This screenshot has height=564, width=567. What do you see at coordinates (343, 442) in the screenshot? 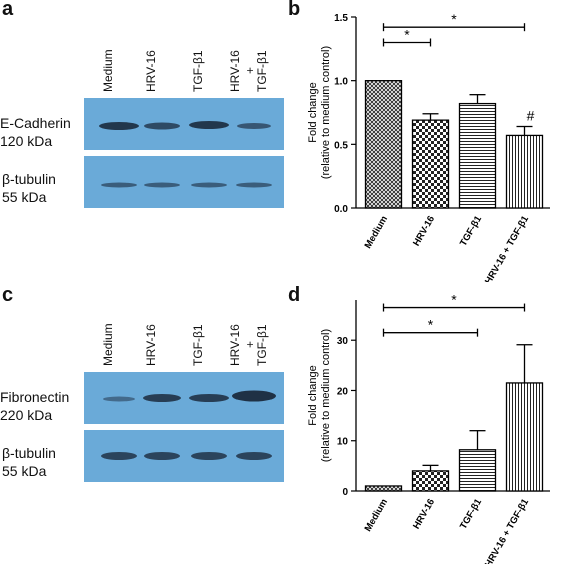
I see `y-tick-label: 10` at bounding box center [343, 442].